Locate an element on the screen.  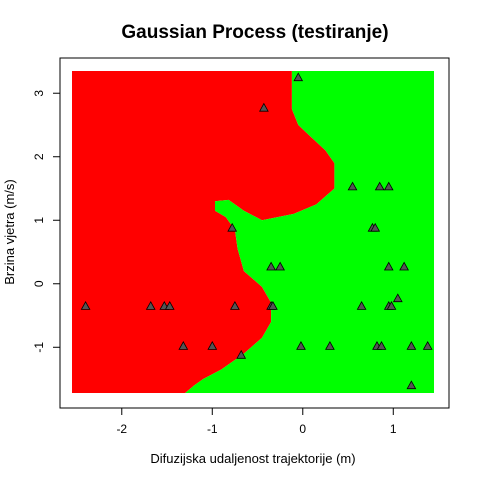
x-axis-label: Difuzijska udaljenost trajektorije (m) is located at coordinates (252, 458).